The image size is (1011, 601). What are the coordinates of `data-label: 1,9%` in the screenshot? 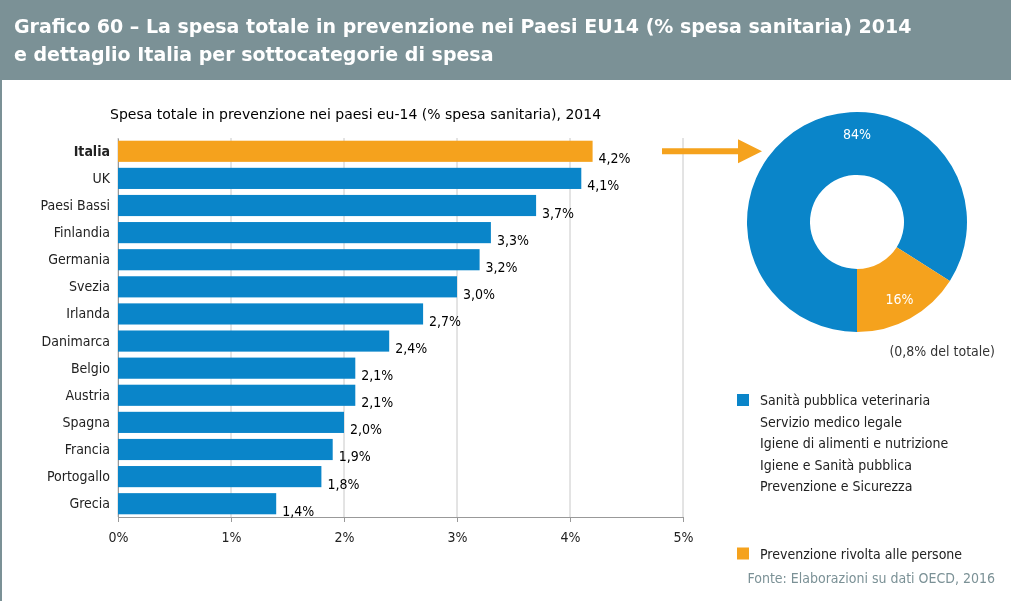 It's located at (354, 456).